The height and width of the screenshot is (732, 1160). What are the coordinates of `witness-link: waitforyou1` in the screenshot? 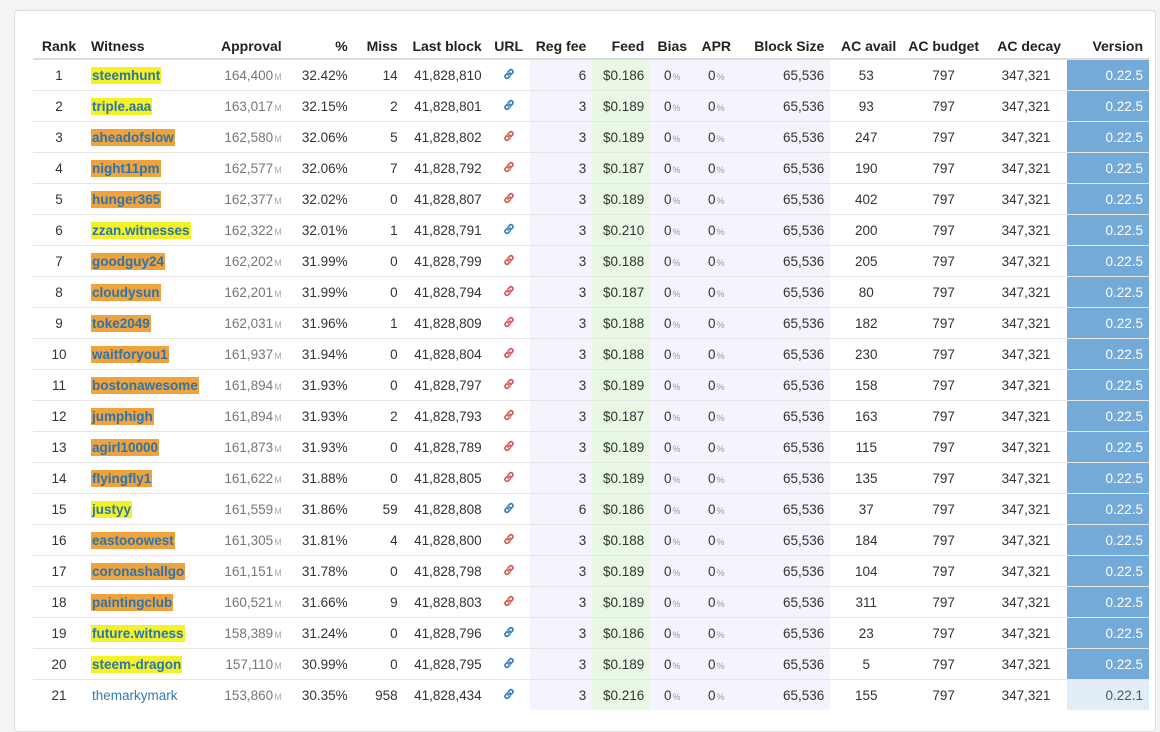 It's located at (130, 354).